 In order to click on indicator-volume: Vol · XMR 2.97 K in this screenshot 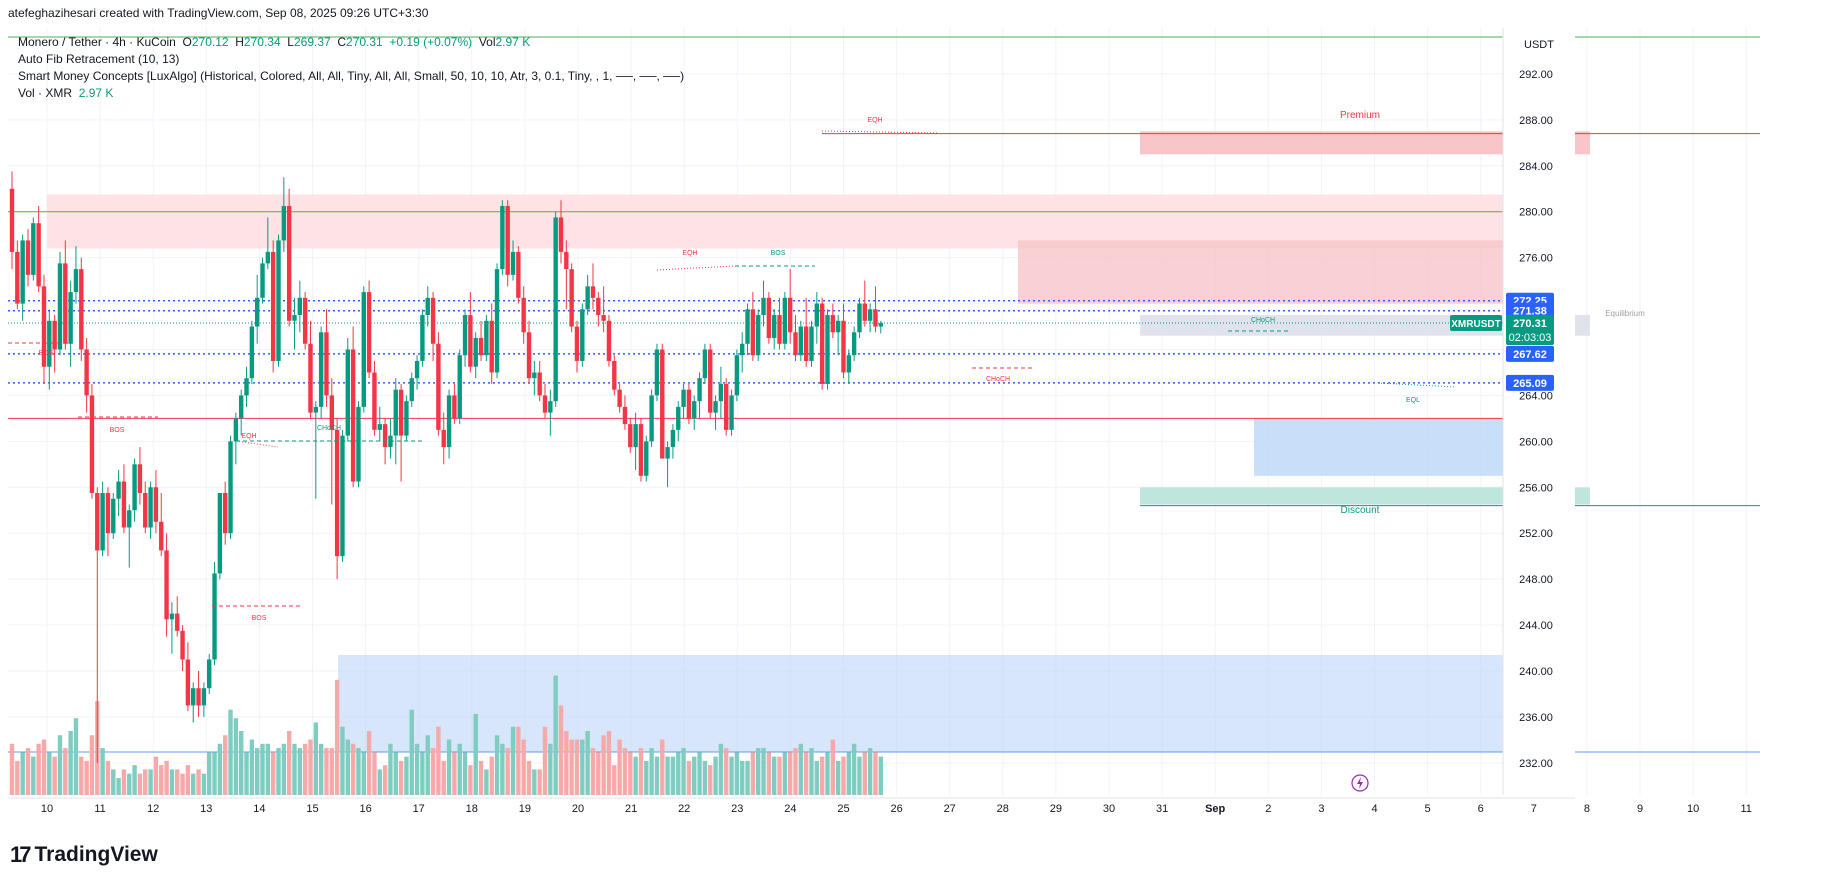, I will do `click(351, 93)`.